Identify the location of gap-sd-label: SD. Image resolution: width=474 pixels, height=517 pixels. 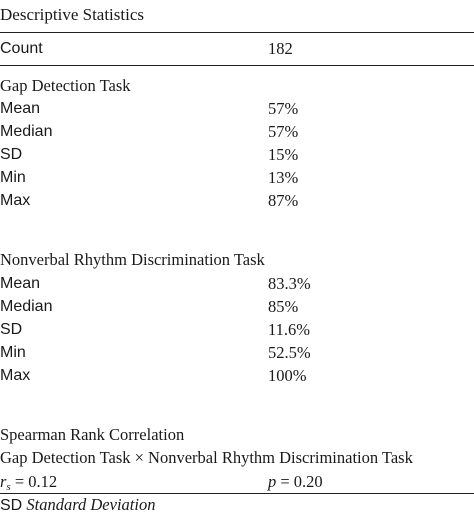
(11, 154).